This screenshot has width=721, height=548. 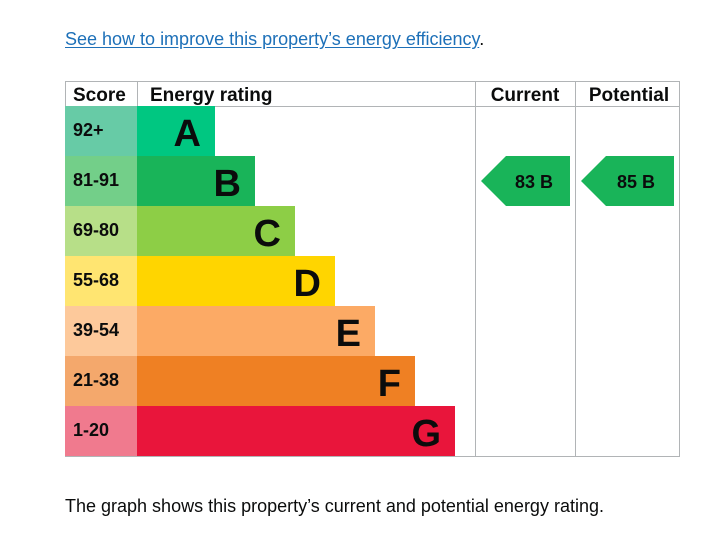 I want to click on current-rating-arrow, so click(x=525, y=181).